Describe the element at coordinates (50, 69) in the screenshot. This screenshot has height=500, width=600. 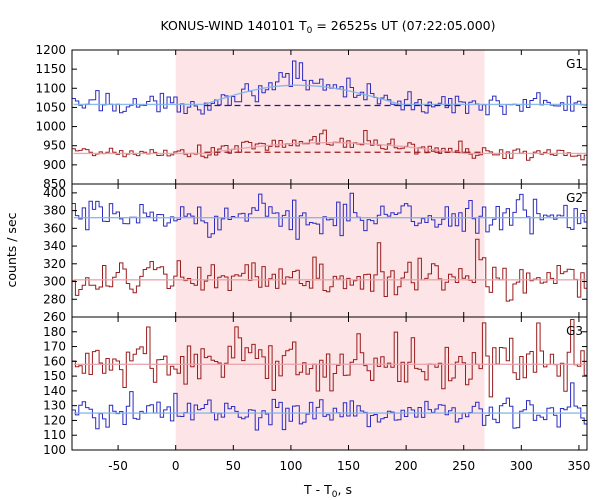
I see `y-tick-label: 1150` at that location.